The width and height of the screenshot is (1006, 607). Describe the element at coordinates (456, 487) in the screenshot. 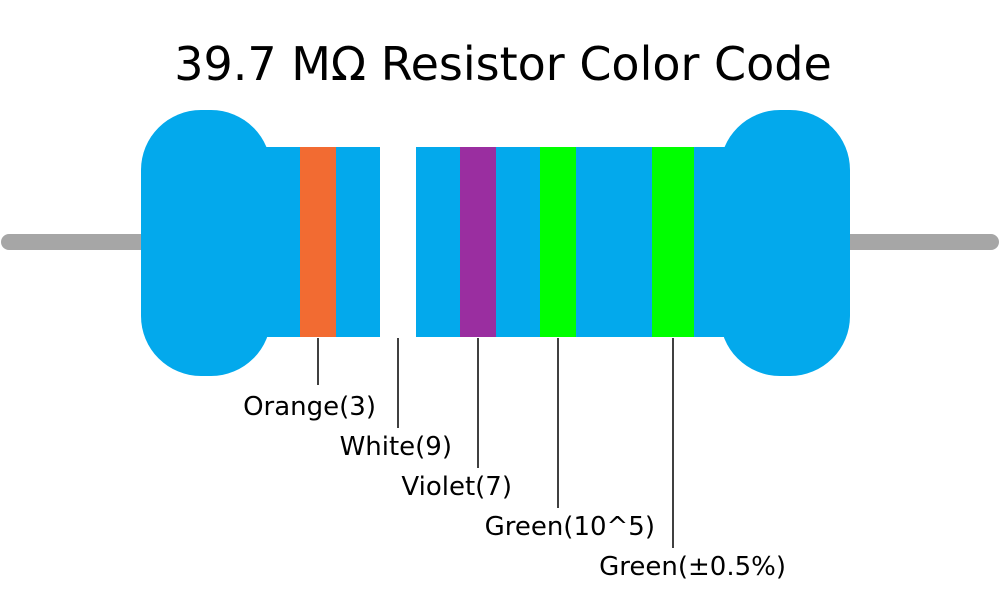

I see `band-label-3: Violet(7)` at that location.